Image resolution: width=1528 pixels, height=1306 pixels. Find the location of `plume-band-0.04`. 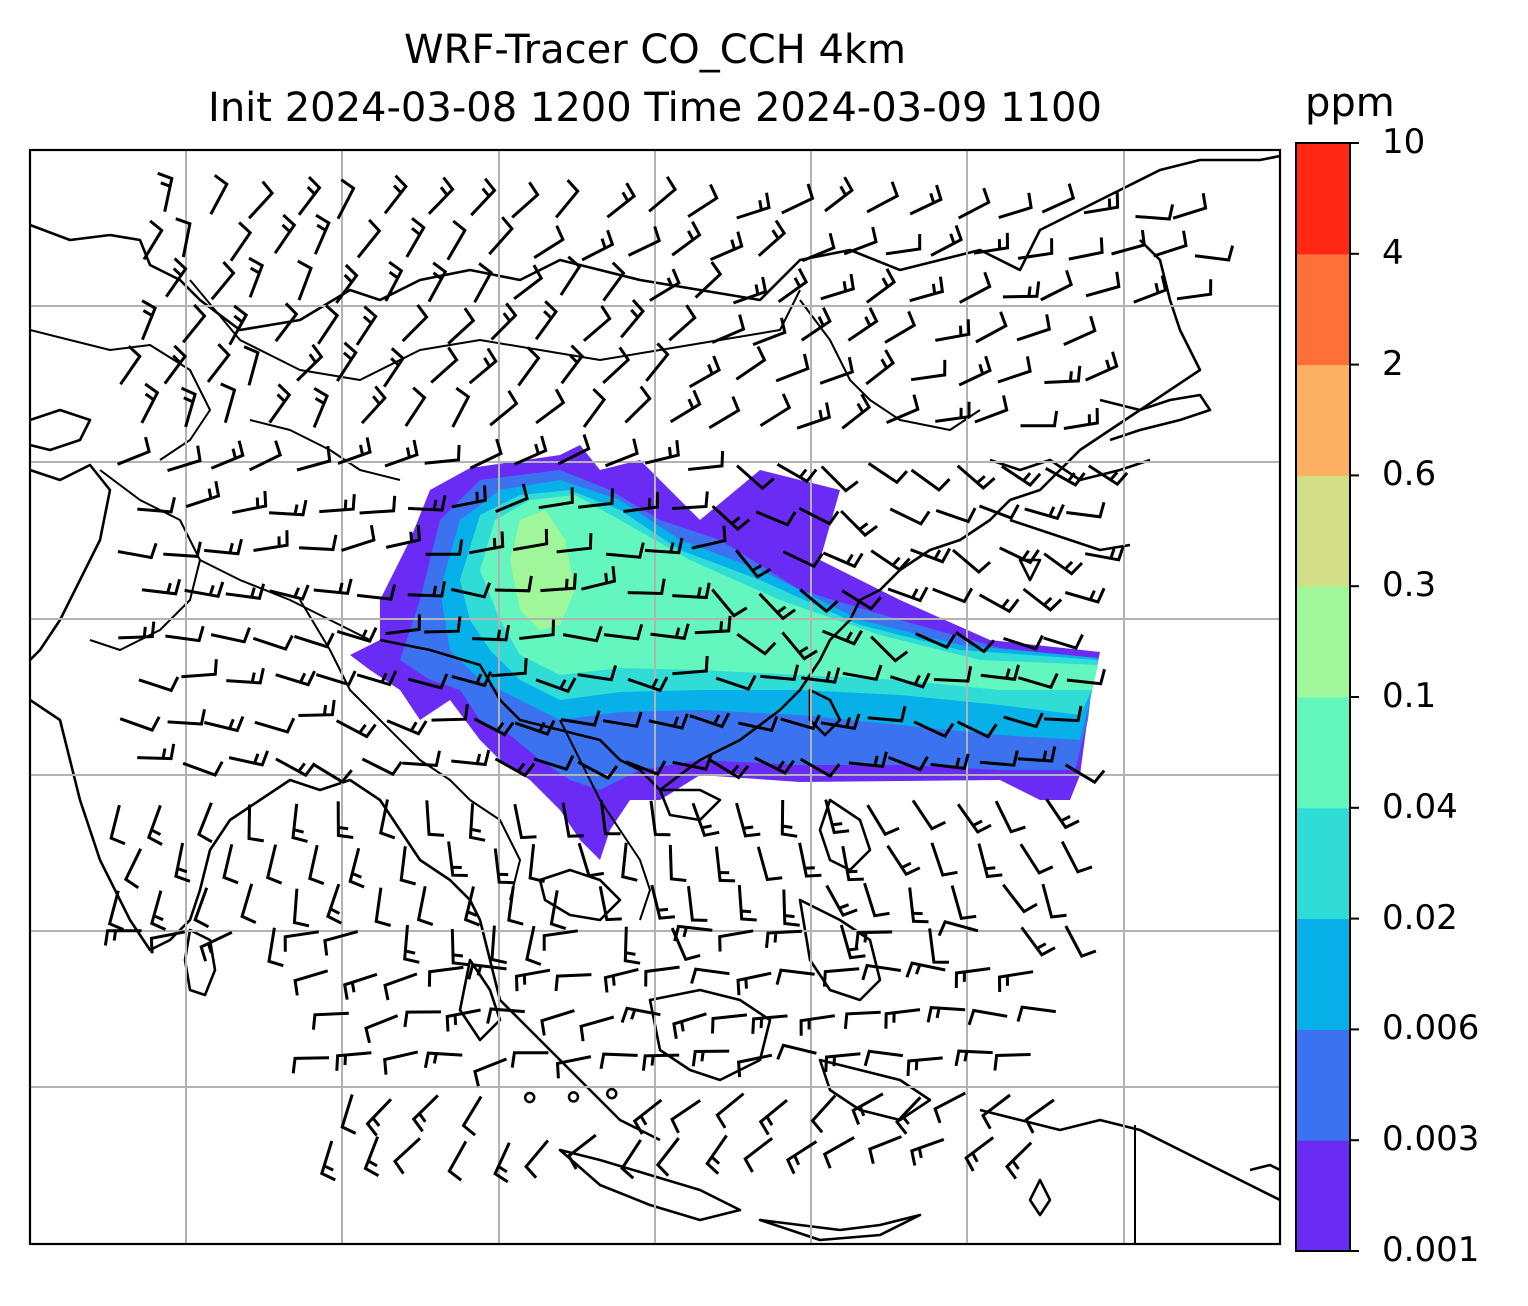

plume-band-0.04 is located at coordinates (789, 592).